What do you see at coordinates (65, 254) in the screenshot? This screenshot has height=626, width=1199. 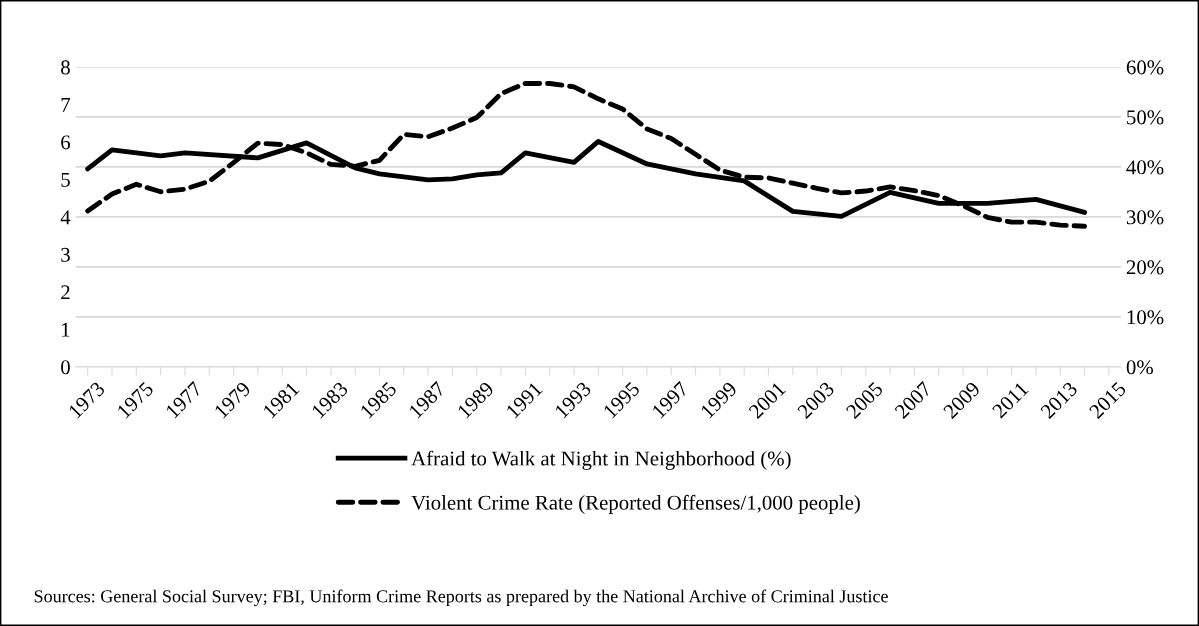 I see `y-tick-label: 3` at bounding box center [65, 254].